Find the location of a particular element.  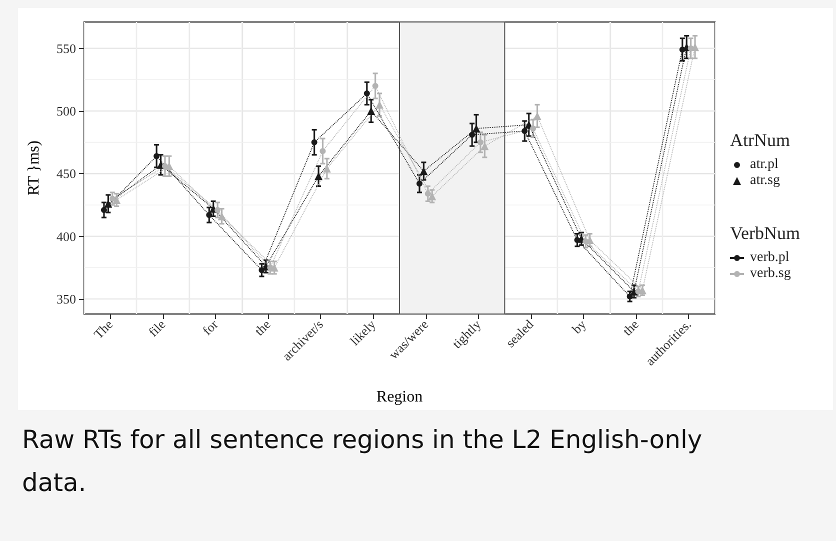

text: verb.sg is located at coordinates (770, 274).